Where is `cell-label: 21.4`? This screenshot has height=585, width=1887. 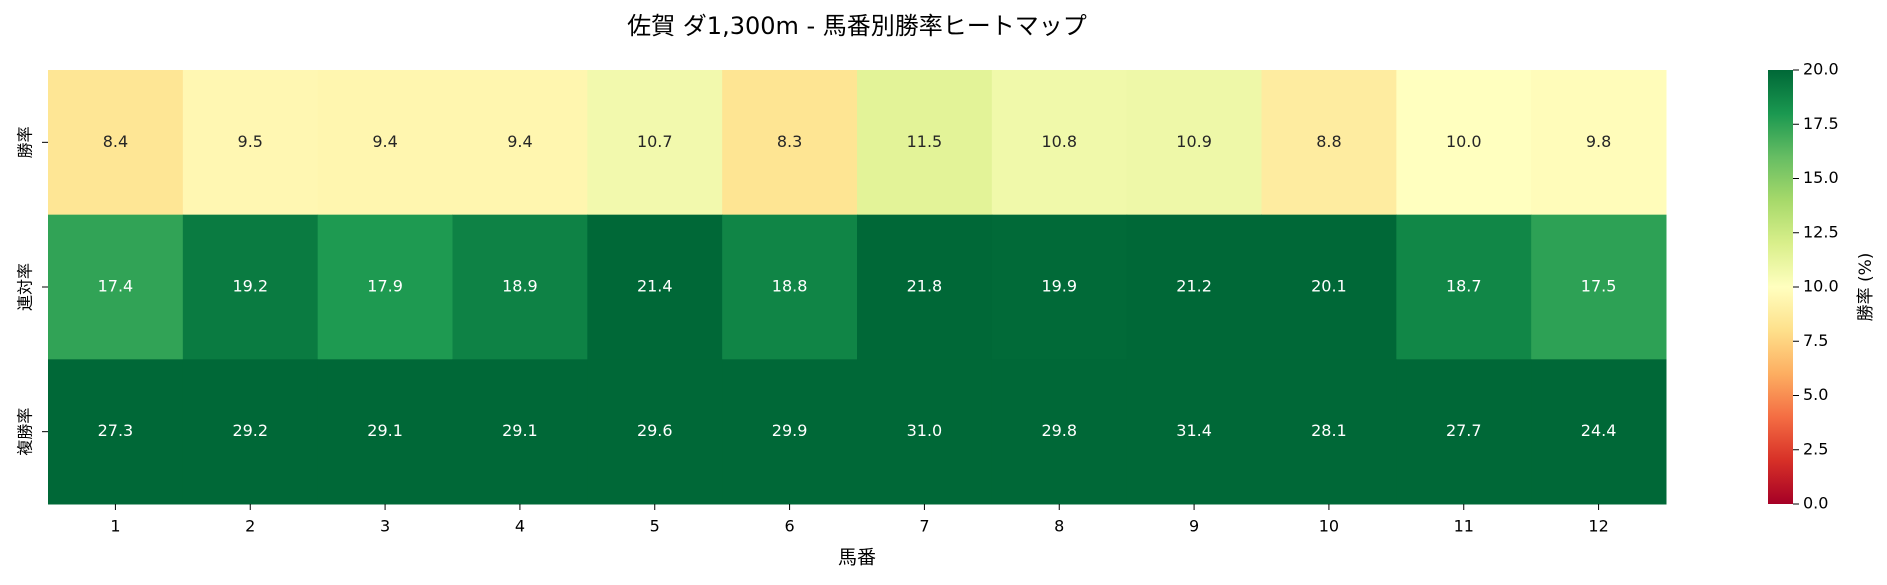 cell-label: 21.4 is located at coordinates (655, 286).